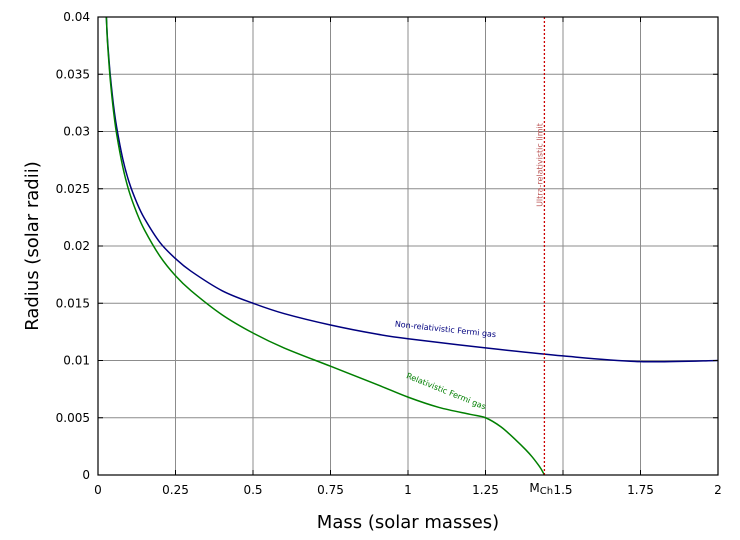 This screenshot has width=740, height=540. What do you see at coordinates (73, 418) in the screenshot?
I see `y-tick-label: 0.005` at bounding box center [73, 418].